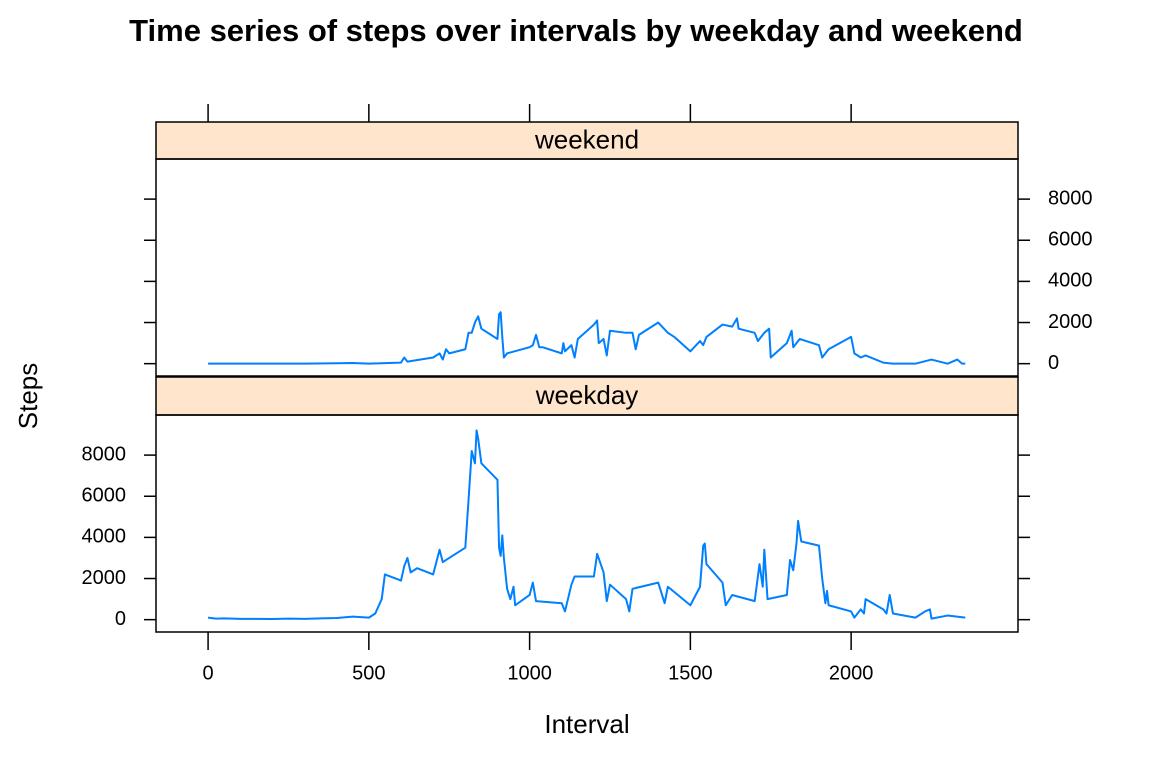 This screenshot has height=768, width=1152. What do you see at coordinates (368, 673) in the screenshot?
I see `x-tick-label: 500` at bounding box center [368, 673].